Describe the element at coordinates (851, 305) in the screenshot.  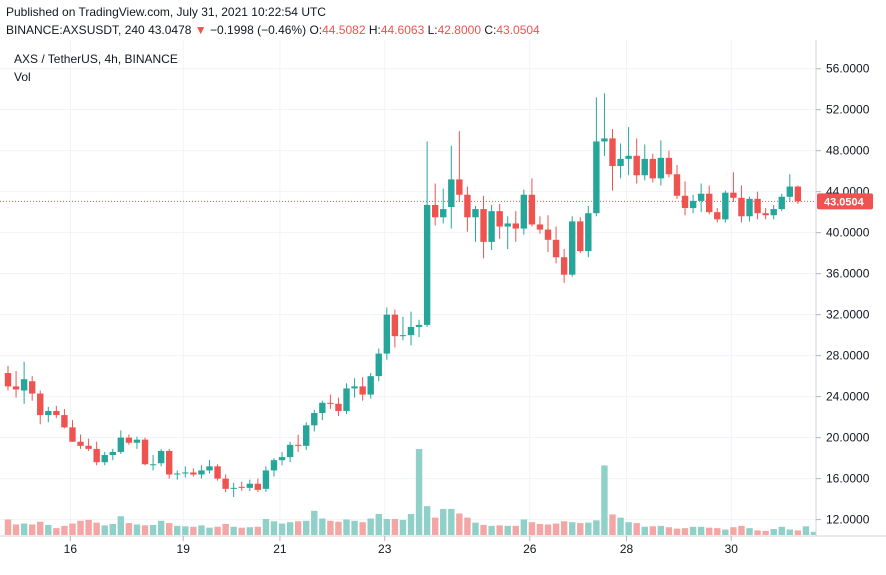
I see `price-axis-background` at that location.